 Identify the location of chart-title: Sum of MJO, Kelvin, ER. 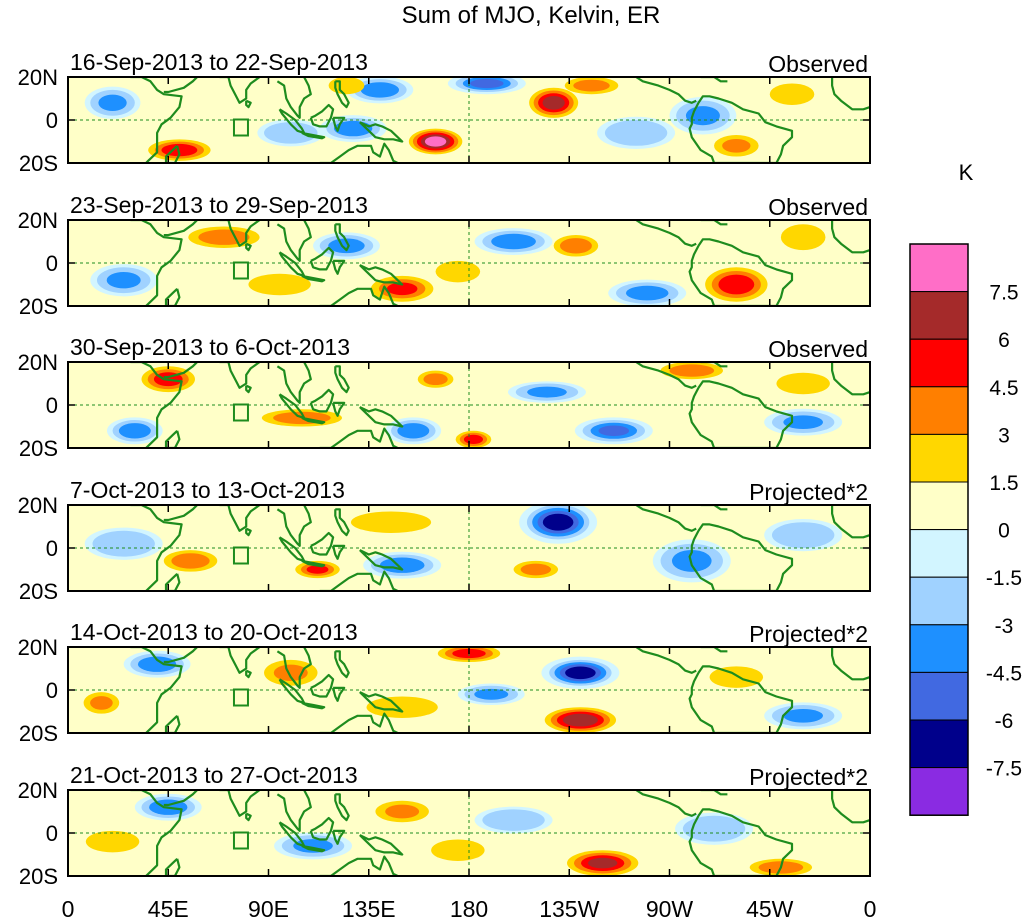
(531, 15).